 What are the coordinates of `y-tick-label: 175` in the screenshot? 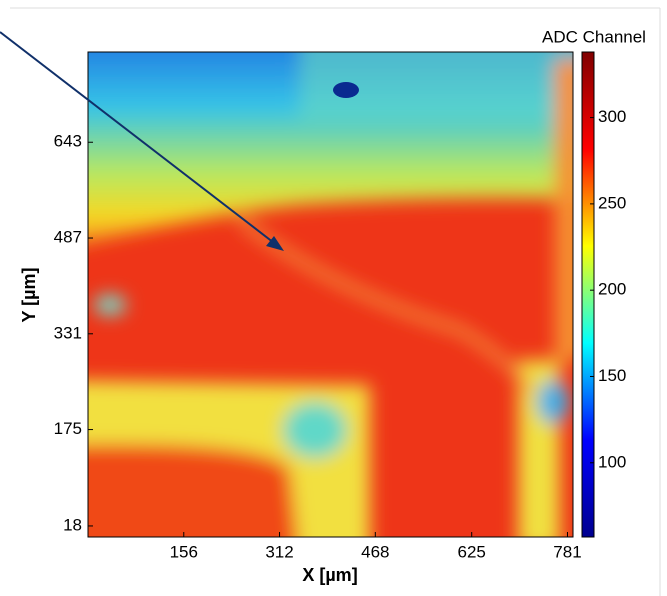 It's located at (68, 428).